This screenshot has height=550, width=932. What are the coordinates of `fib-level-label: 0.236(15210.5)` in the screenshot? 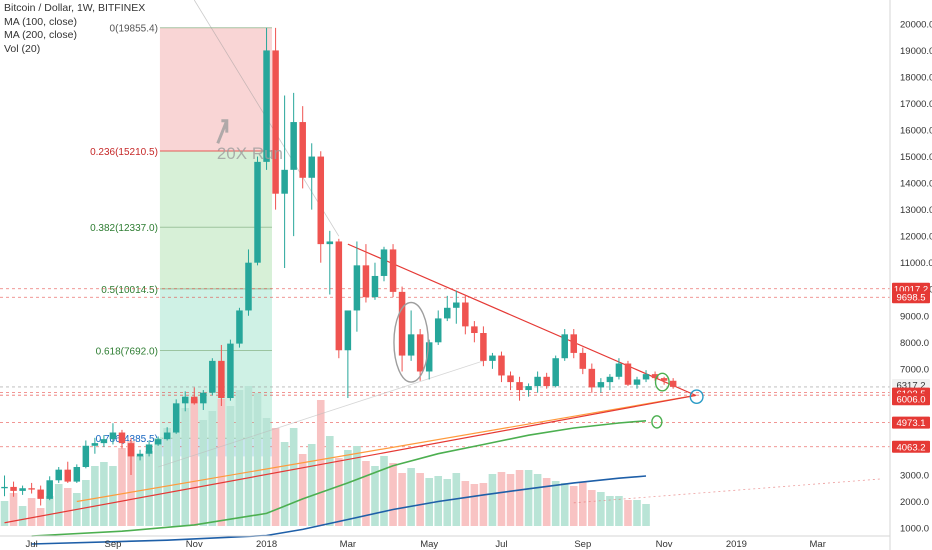 It's located at (124, 152).